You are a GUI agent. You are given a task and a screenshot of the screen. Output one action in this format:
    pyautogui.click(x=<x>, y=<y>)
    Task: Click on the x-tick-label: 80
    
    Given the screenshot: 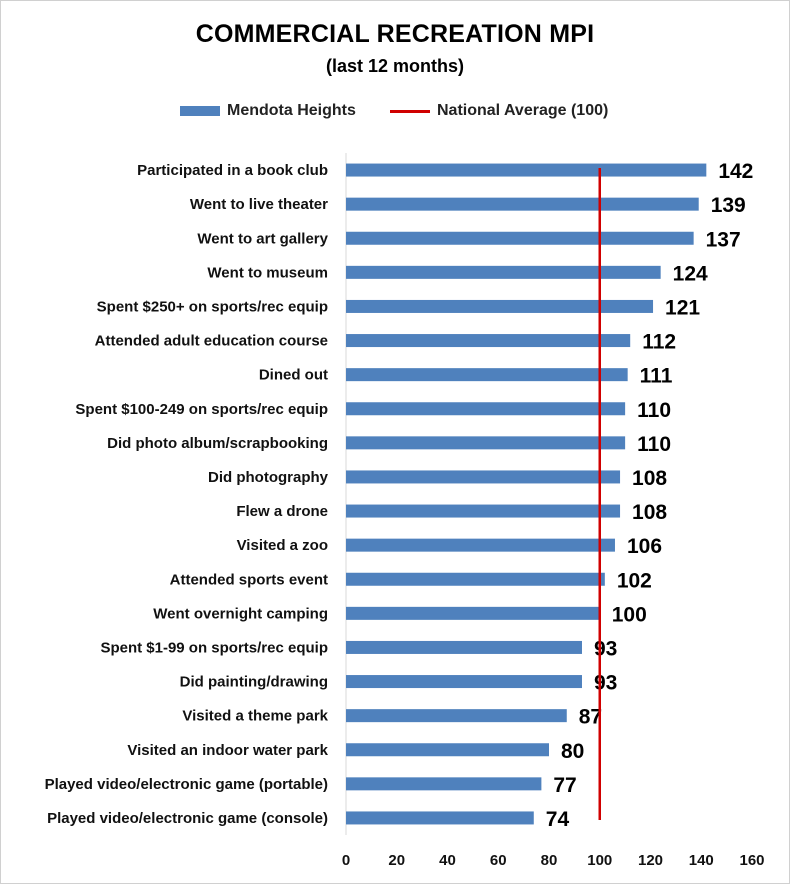 What is the action you would take?
    pyautogui.click(x=549, y=860)
    